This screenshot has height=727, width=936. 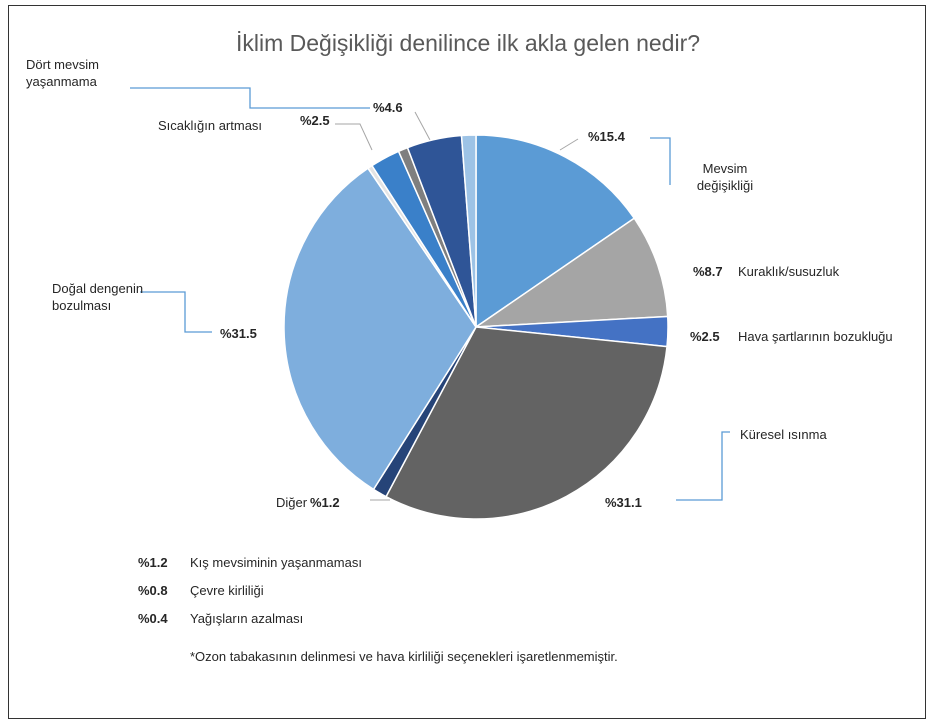 I want to click on category-label: Küresel ısınma, so click(x=783, y=434).